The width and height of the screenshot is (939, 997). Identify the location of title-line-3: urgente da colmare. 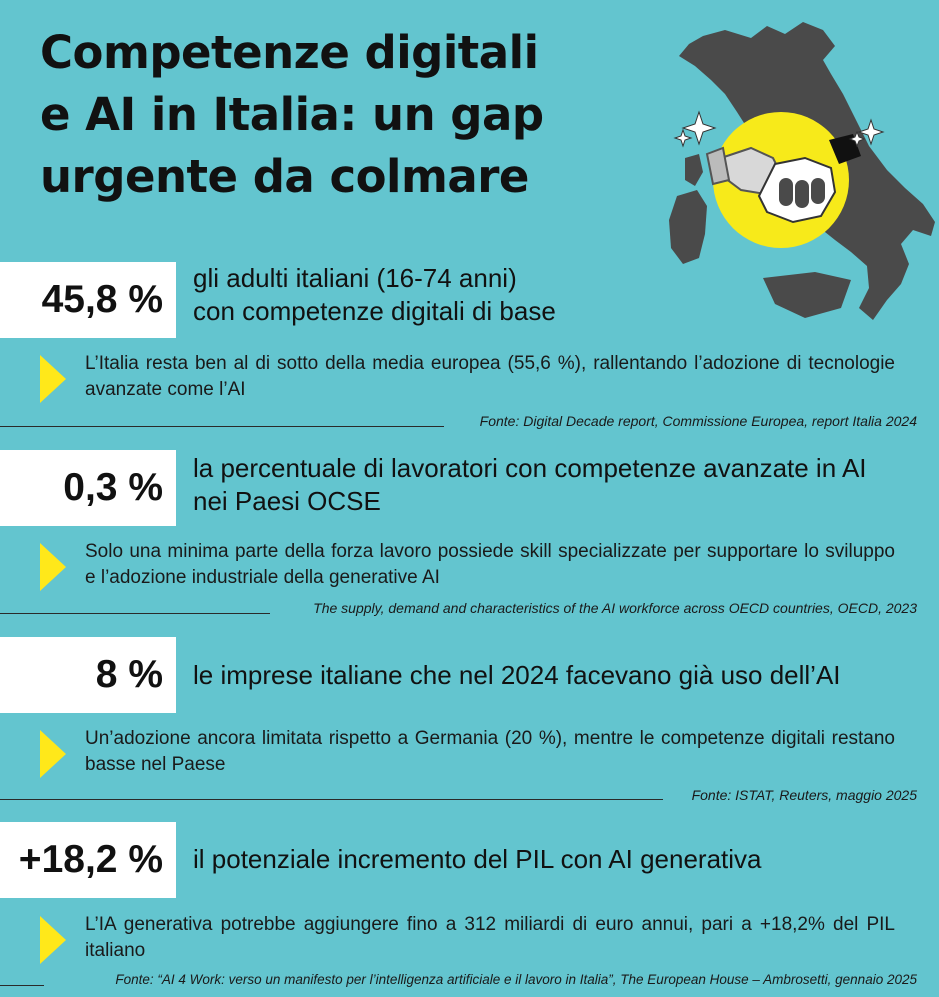
(284, 176).